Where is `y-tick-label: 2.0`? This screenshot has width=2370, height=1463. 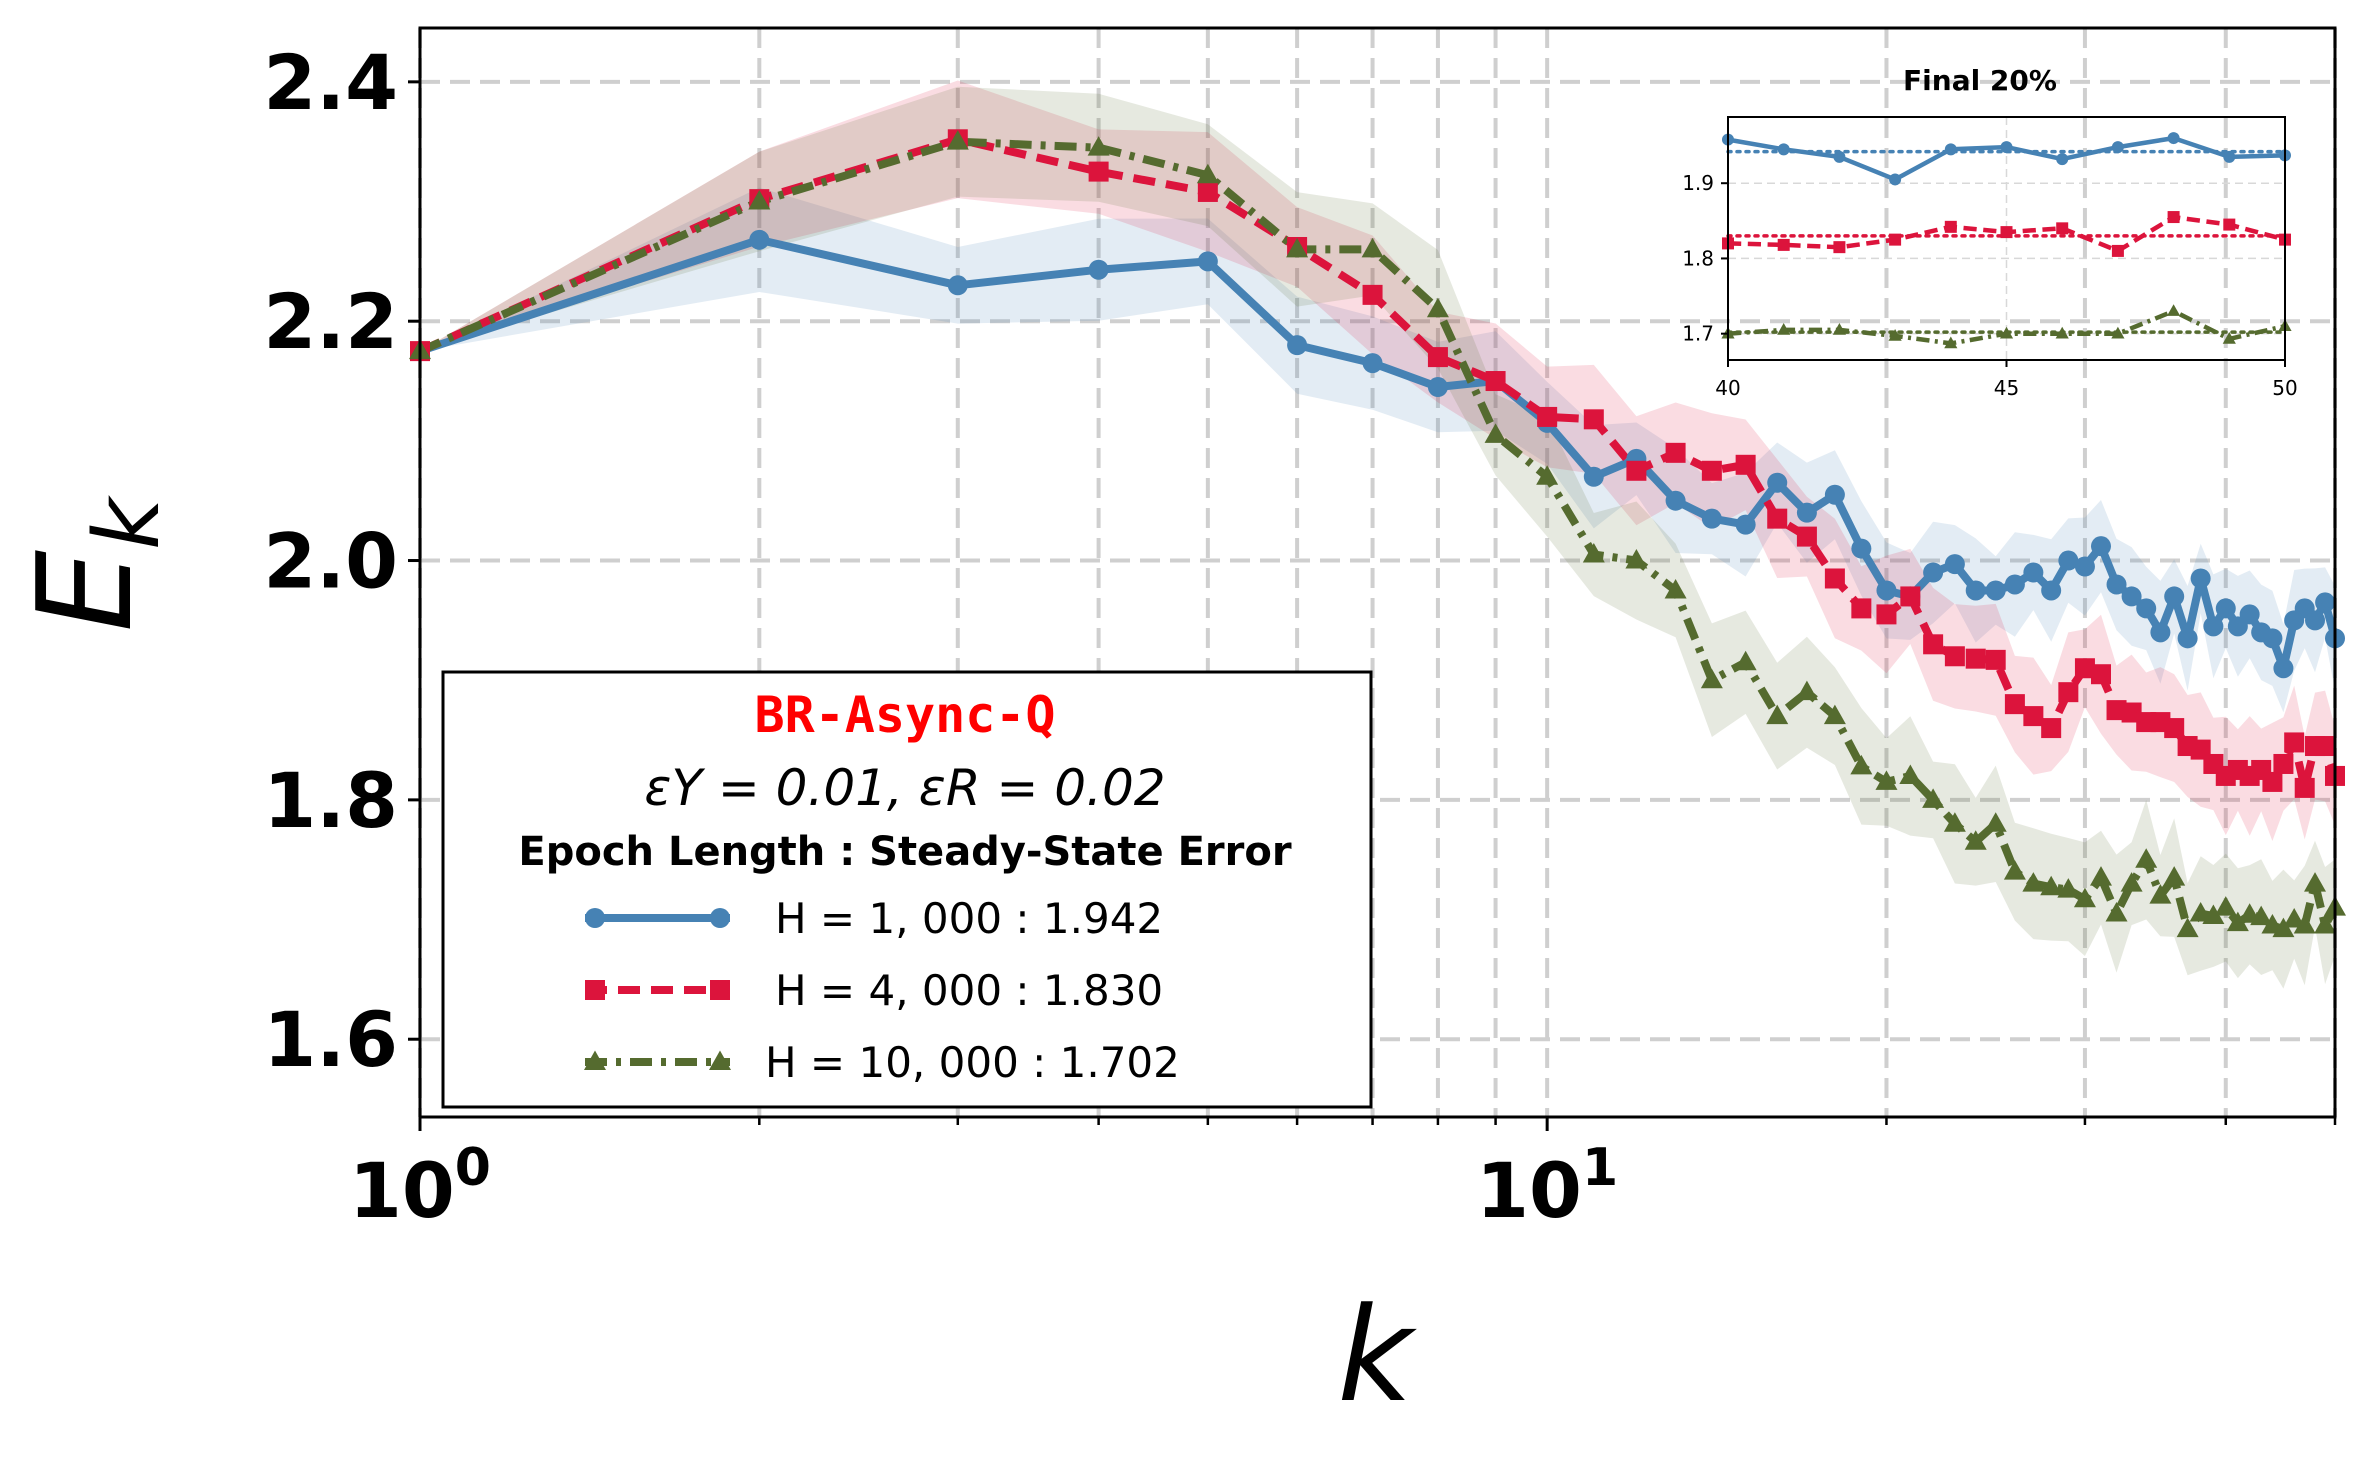 y-tick-label: 2.0 is located at coordinates (330, 561).